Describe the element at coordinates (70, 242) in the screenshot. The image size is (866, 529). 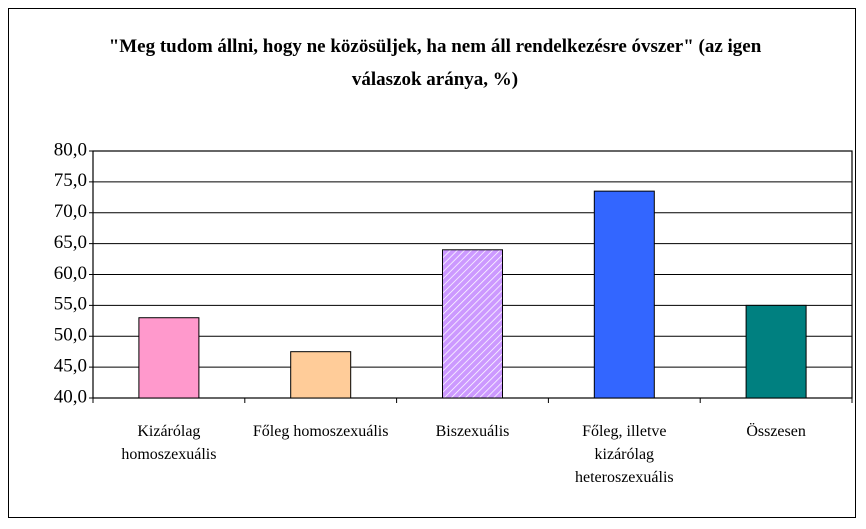
I see `y-tick-label: 65,0` at that location.